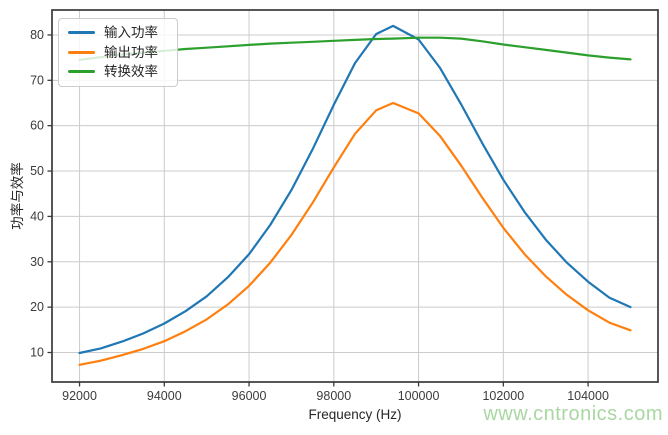  I want to click on legend-item-label: 输出功率, so click(131, 52).